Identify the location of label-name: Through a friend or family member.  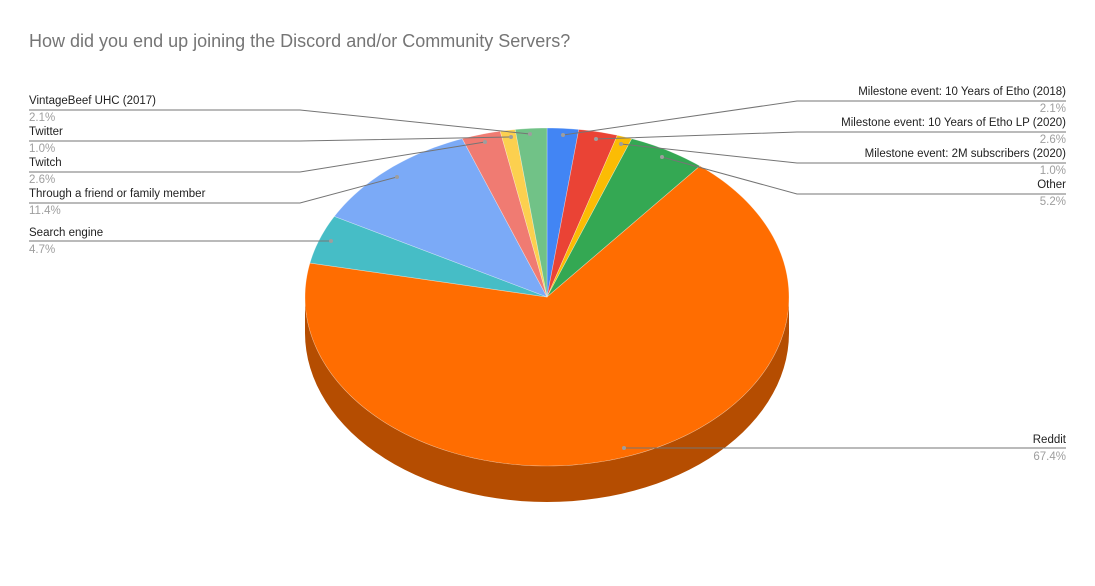
(117, 194).